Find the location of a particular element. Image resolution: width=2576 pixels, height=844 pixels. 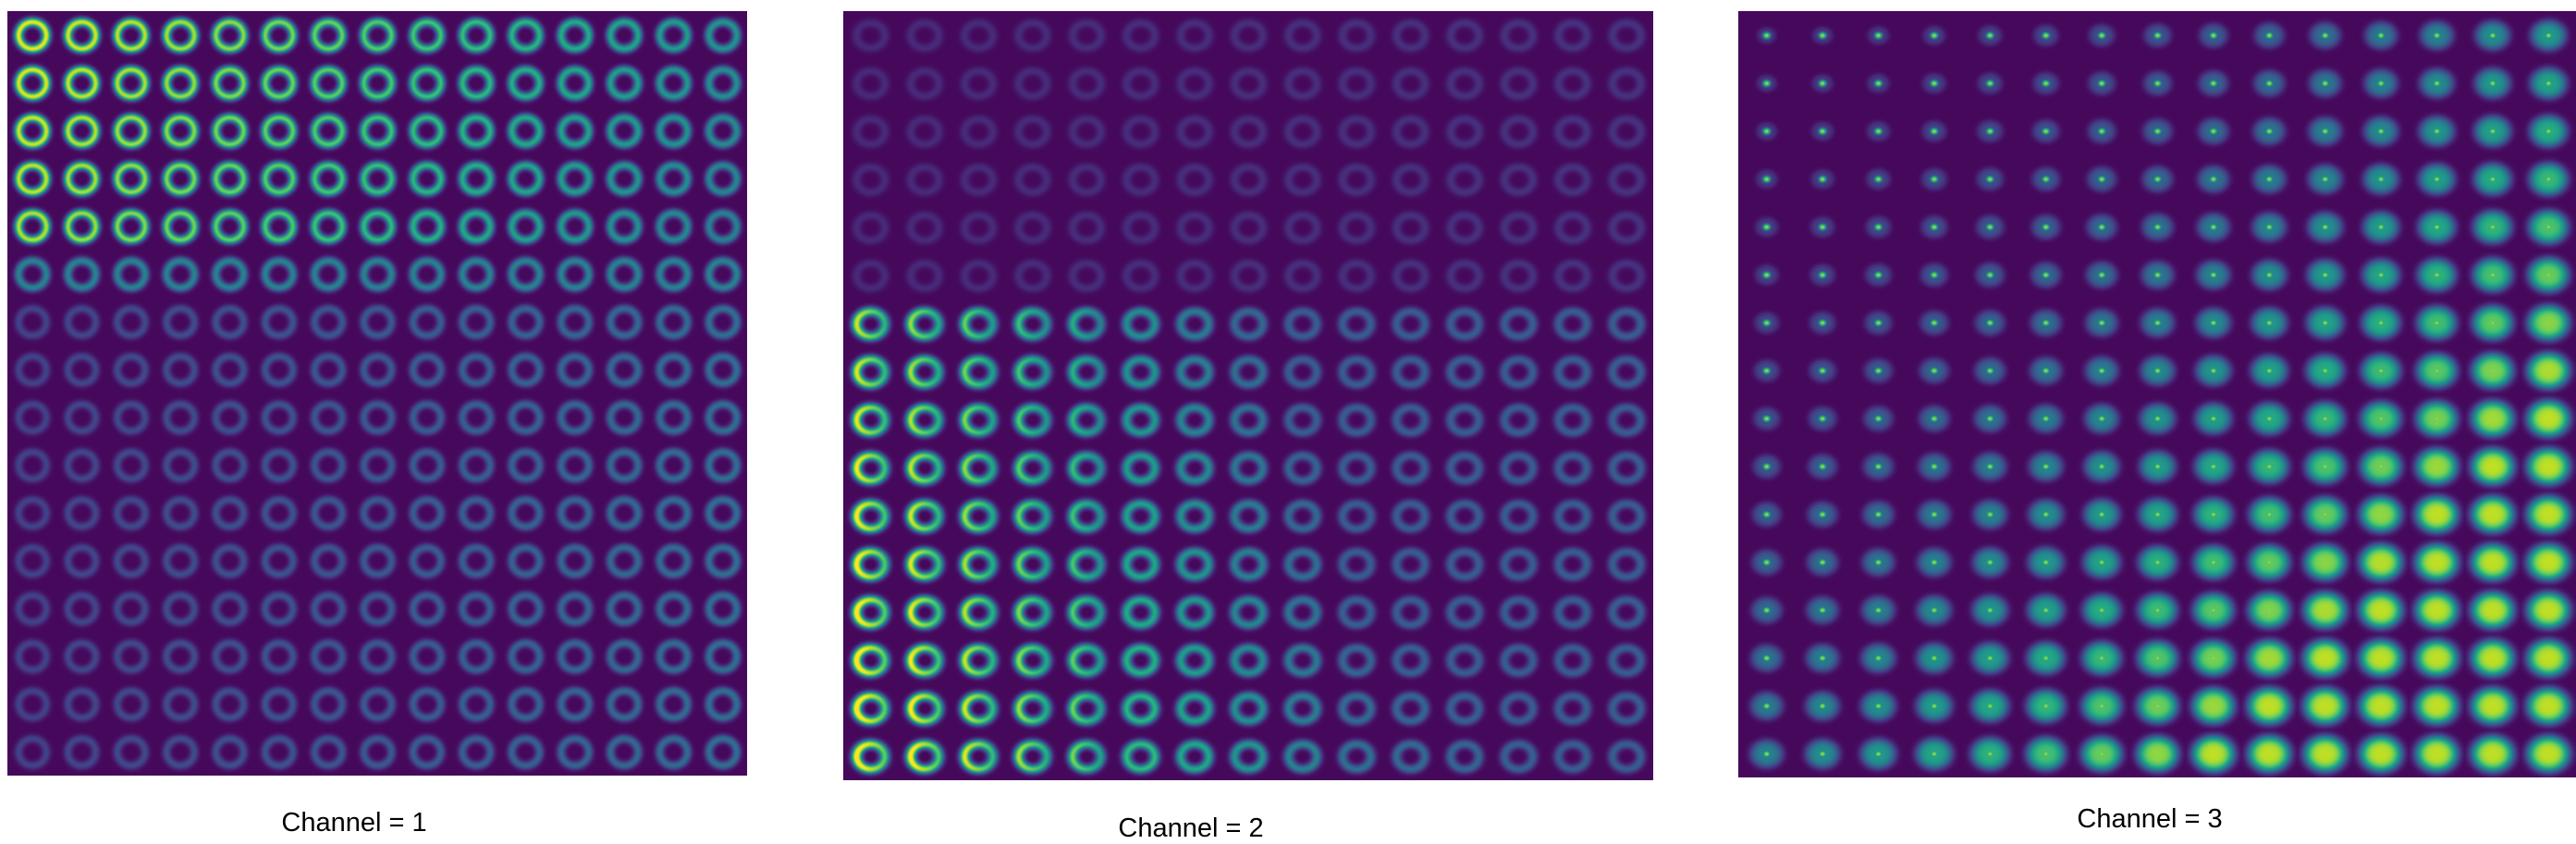

channel-2-caption: Channel = 2 is located at coordinates (1191, 828).